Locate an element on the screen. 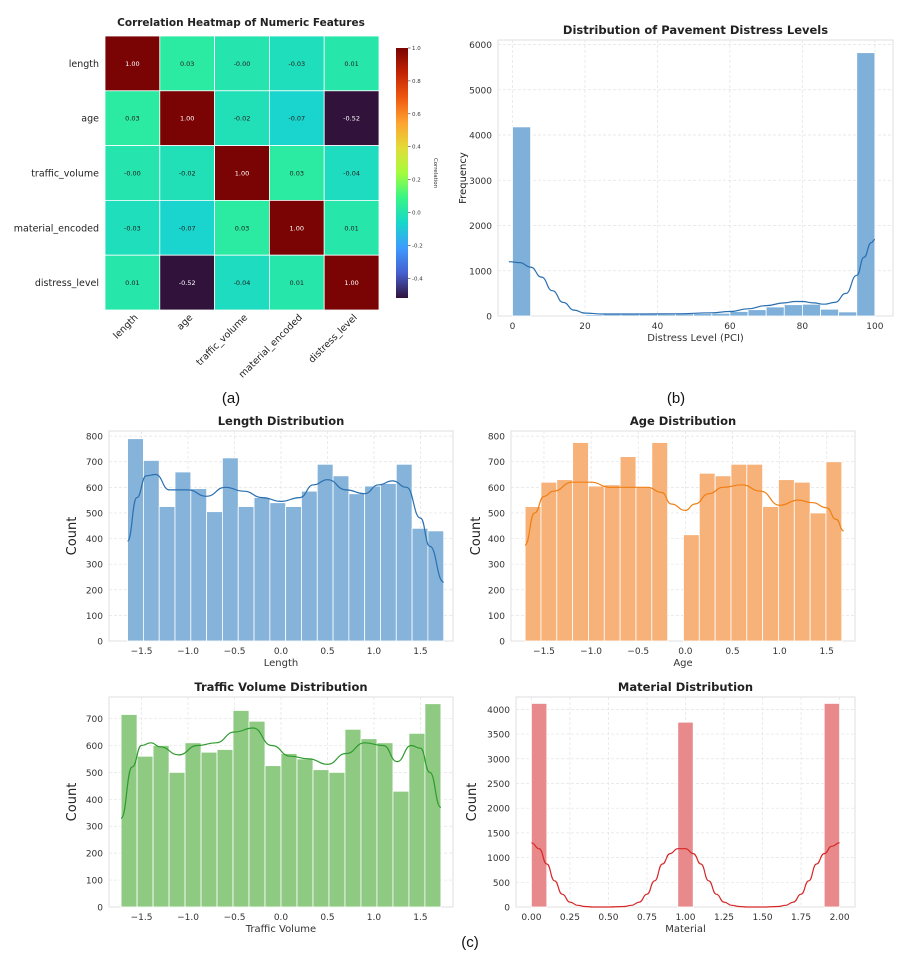 This screenshot has width=907, height=960. panel-label-c: (c) is located at coordinates (470, 942).